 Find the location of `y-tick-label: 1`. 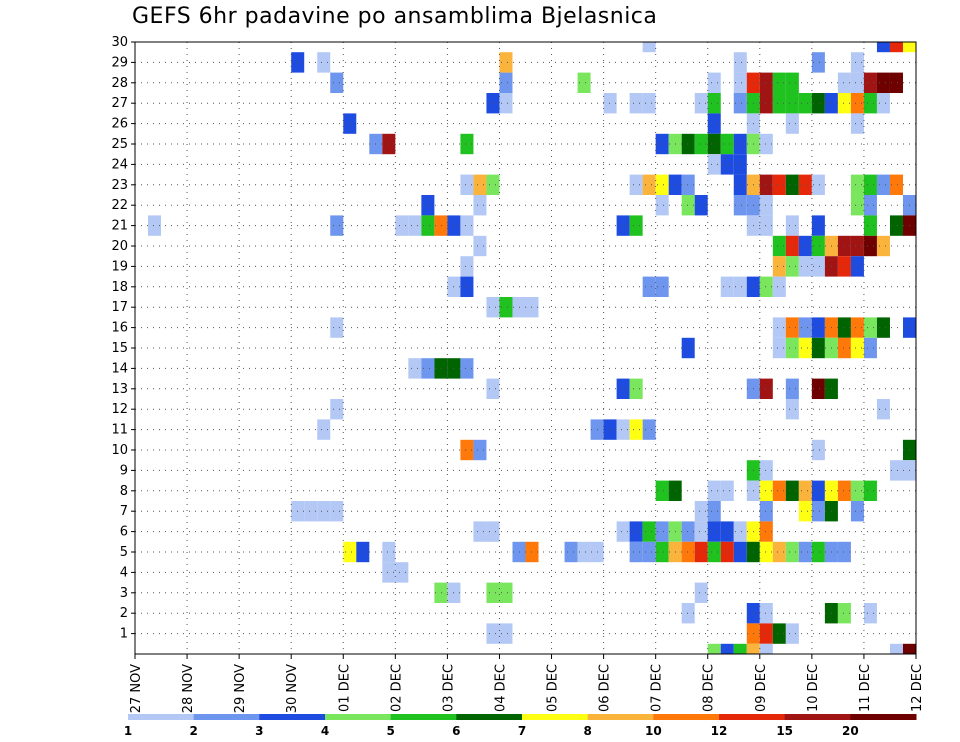

y-tick-label: 1 is located at coordinates (124, 634).